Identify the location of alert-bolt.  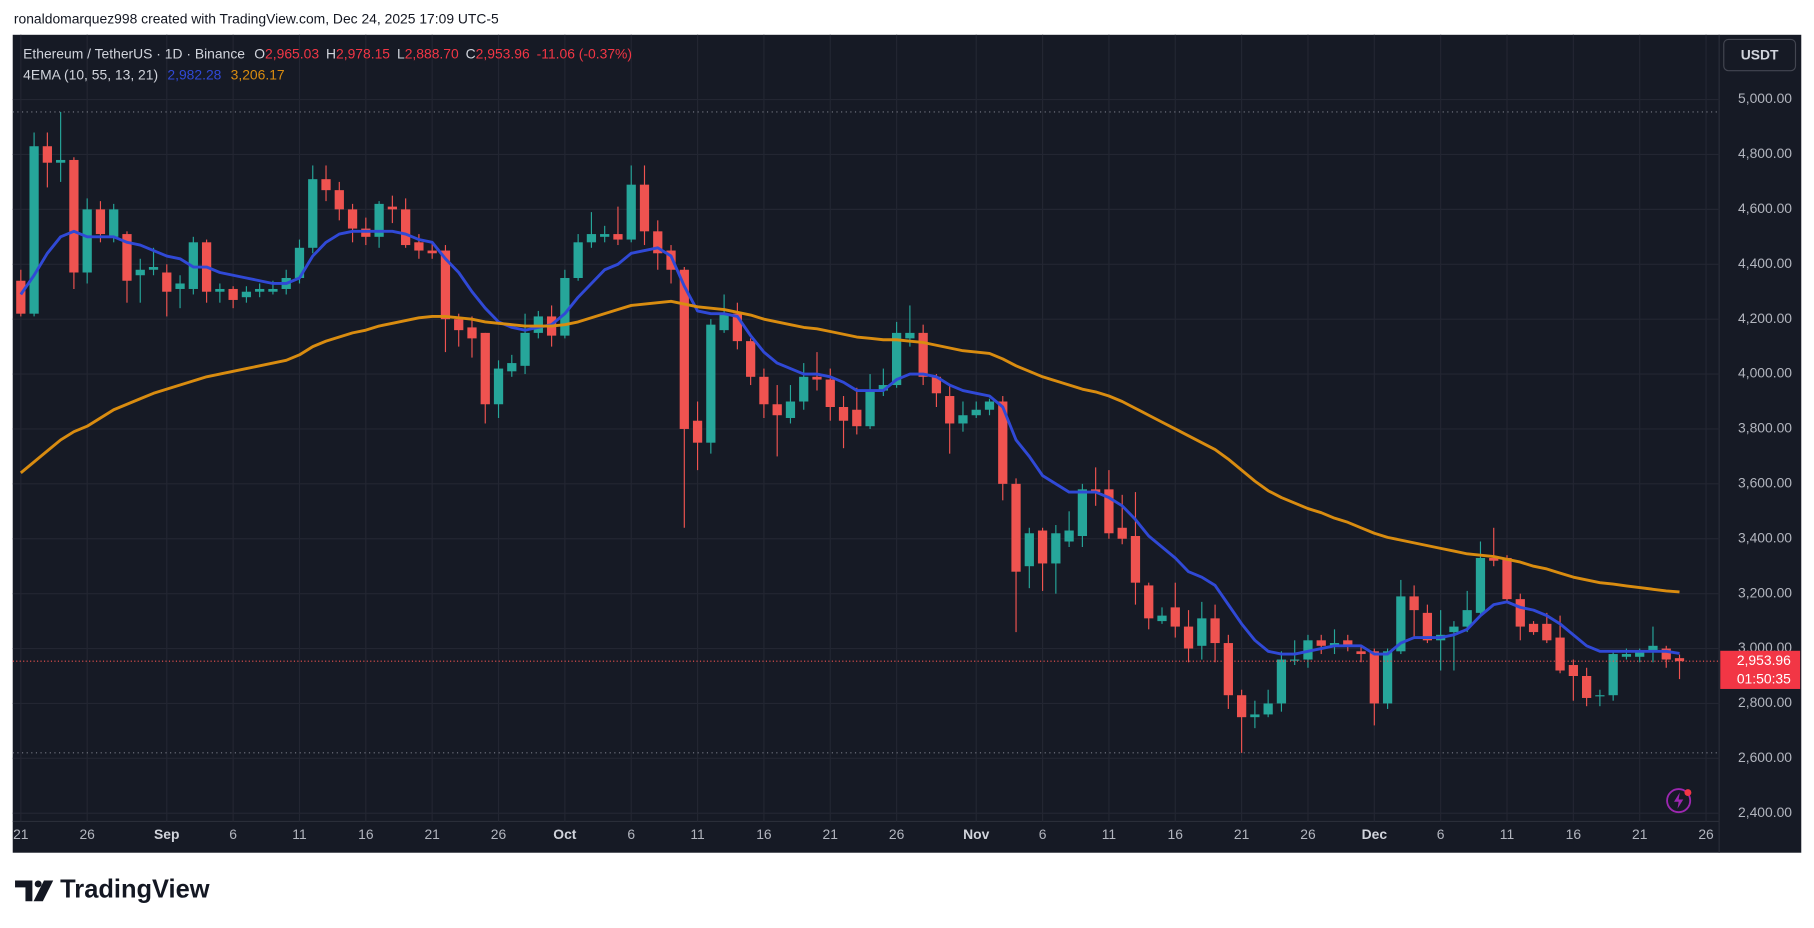
(1679, 800).